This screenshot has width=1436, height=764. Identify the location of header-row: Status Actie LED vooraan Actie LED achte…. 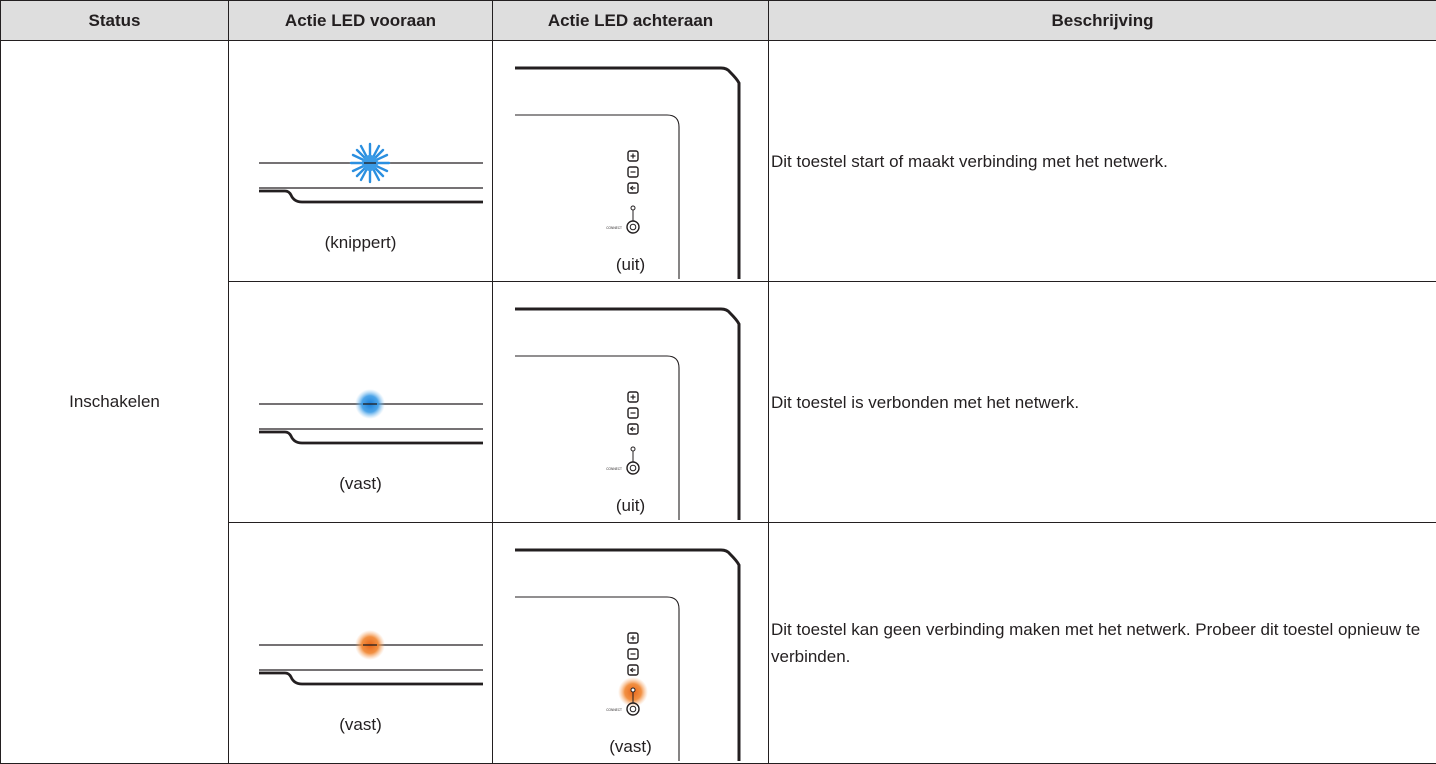
(718, 21).